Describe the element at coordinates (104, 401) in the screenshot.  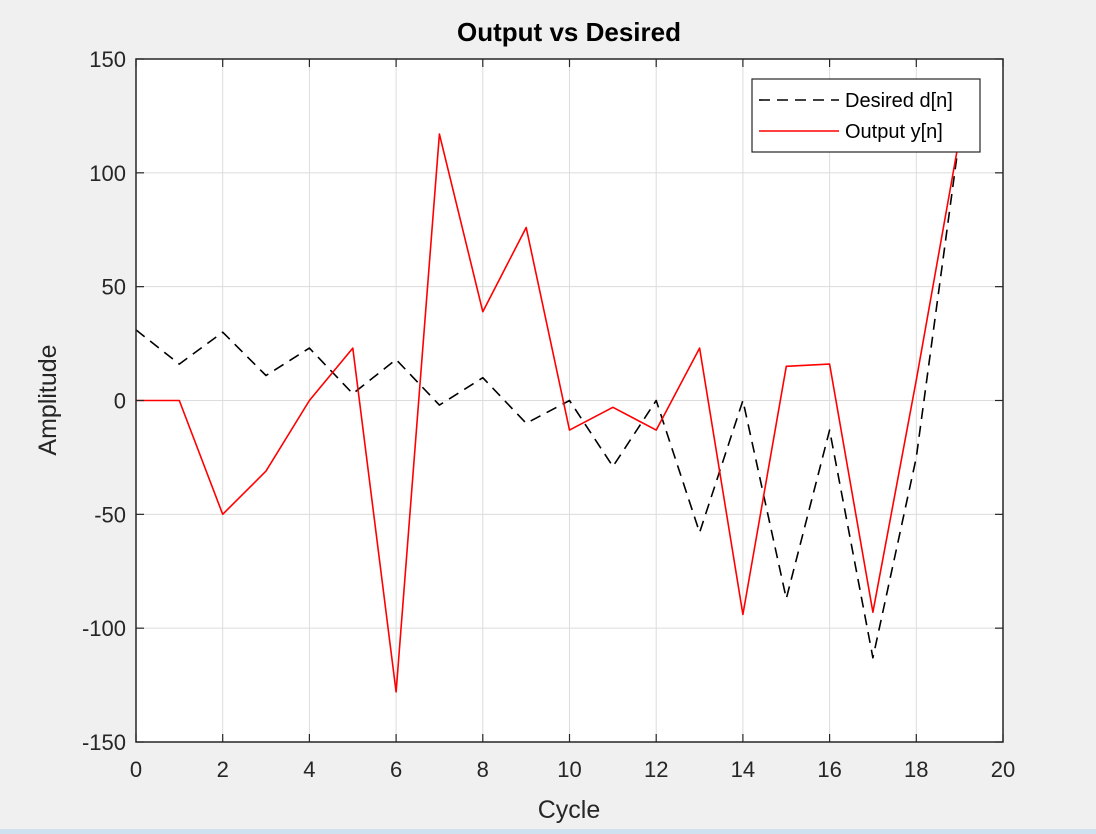
I see `y-tick-labels: -150 -100 -50 0 50 100 150` at that location.